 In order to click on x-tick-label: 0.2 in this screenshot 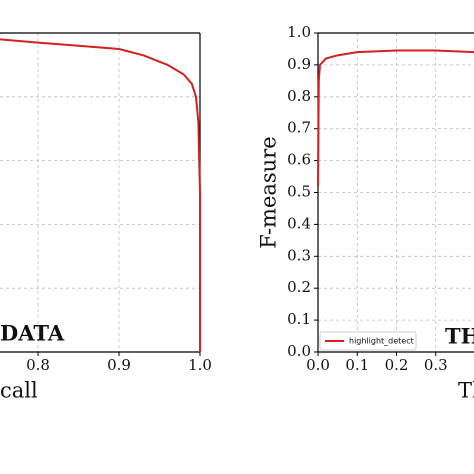, I will do `click(397, 365)`.